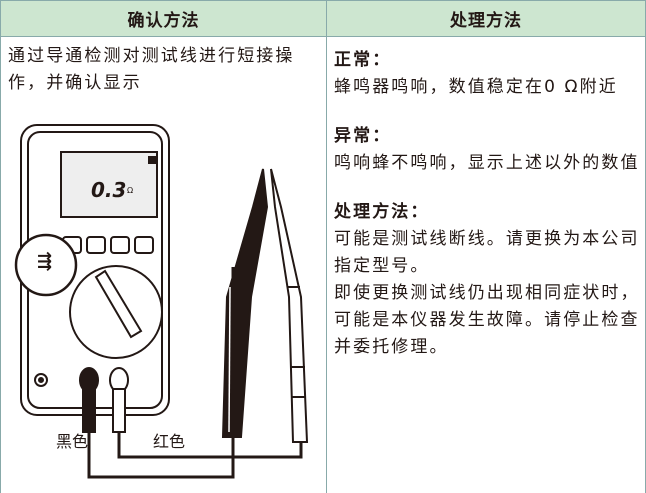 This screenshot has height=493, width=646. I want to click on section-heading: 异常：, so click(363, 136).